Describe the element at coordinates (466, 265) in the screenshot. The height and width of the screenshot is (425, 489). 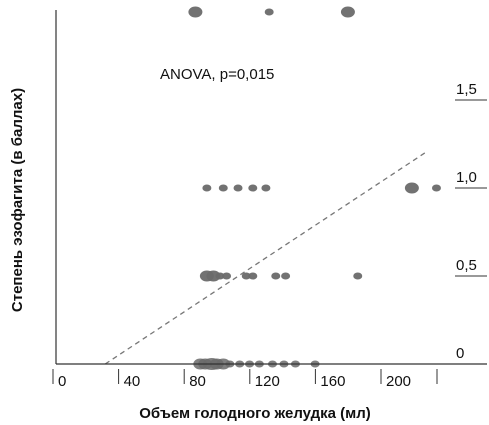
I see `y-tick-label: 0,5` at that location.